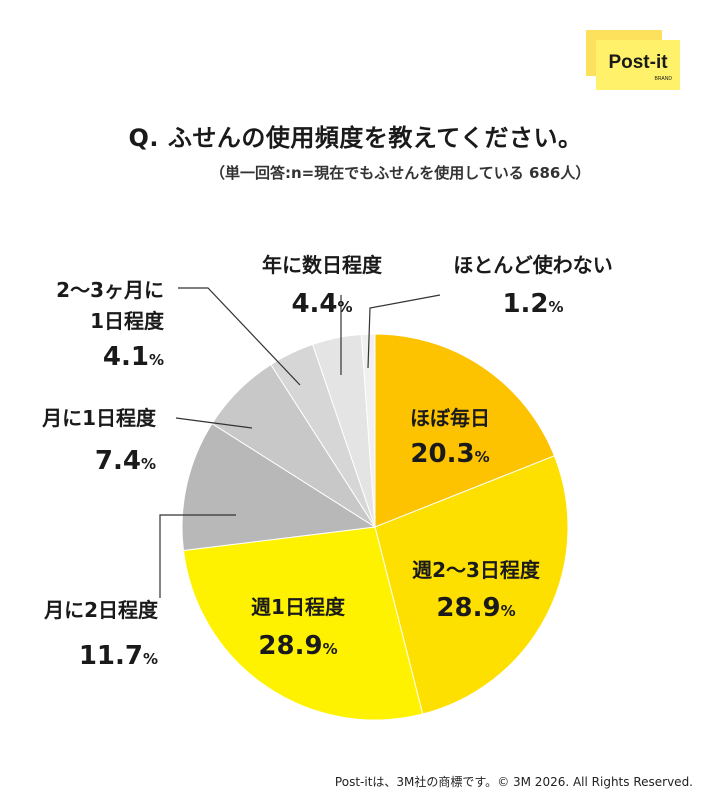 The image size is (711, 800). Describe the element at coordinates (322, 265) in the screenshot. I see `slice-label-6: 年に数日程度` at that location.